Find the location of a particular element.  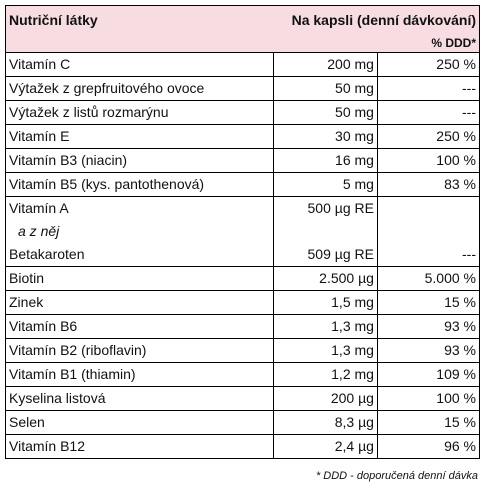

nutrient-name: Vitamín B1 (thiamin) is located at coordinates (139, 374).